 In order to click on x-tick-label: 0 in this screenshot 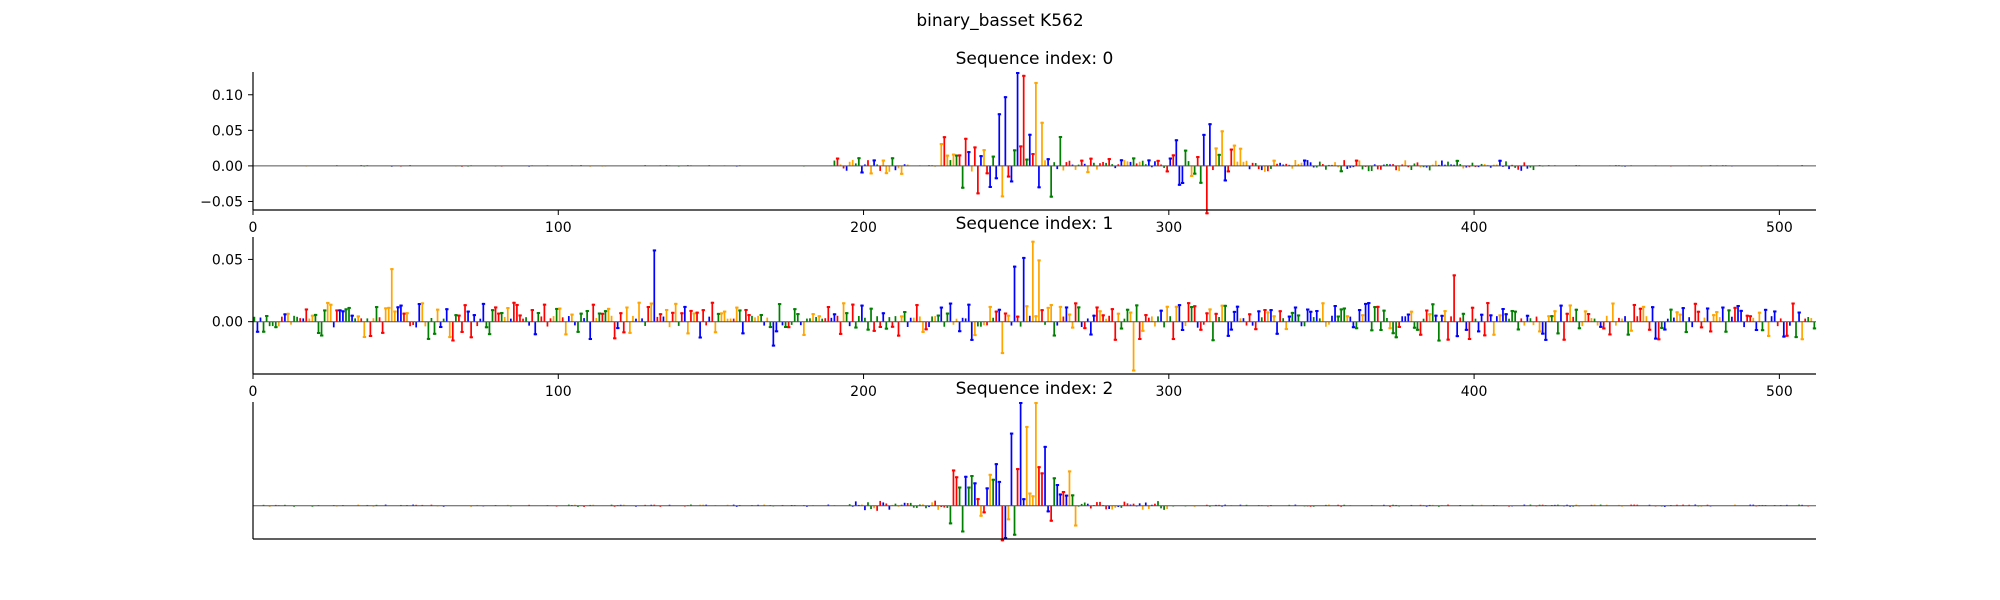, I will do `click(253, 228)`.